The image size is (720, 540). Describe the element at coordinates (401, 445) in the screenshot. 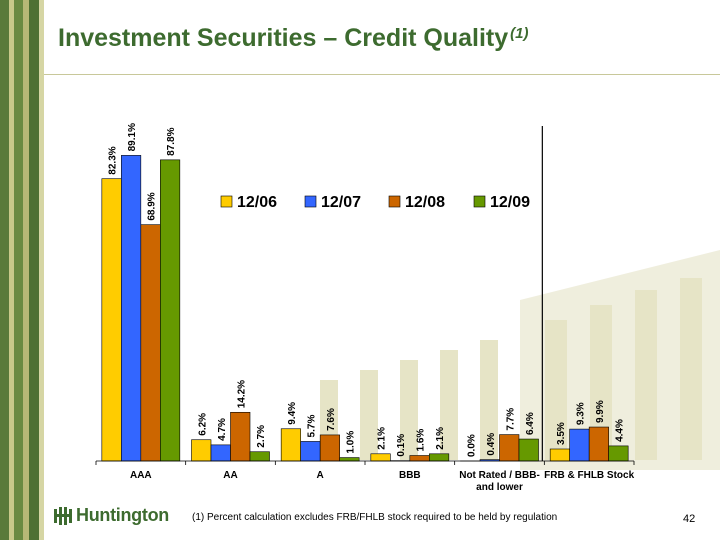

I see `data-label: 0.1%` at that location.